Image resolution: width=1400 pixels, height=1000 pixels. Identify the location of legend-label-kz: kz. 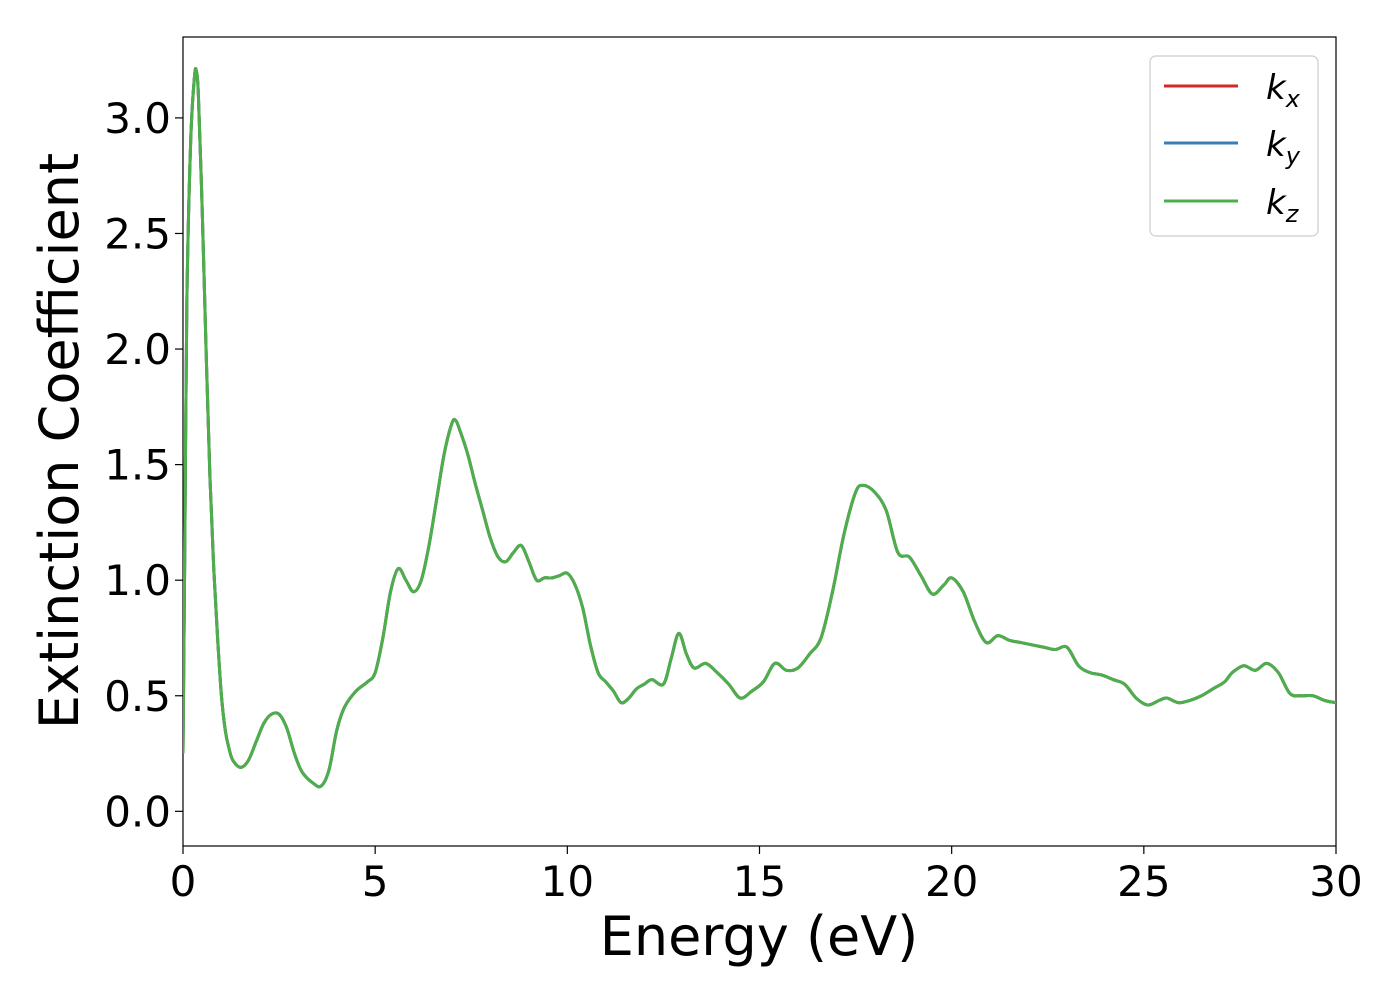
(1283, 205).